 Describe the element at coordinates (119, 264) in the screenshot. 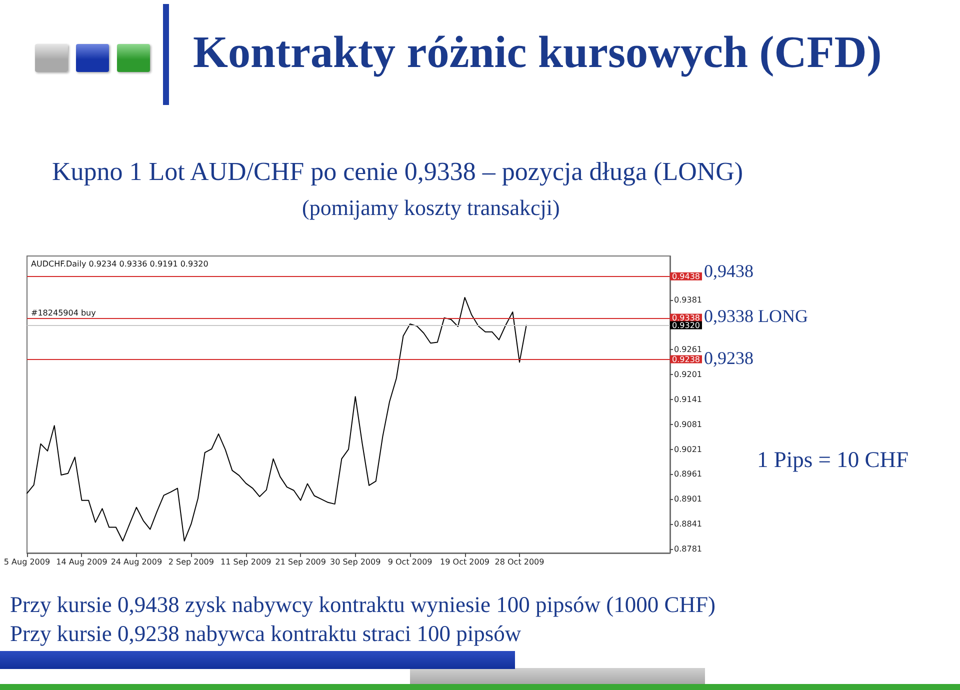

I see `annotation: AUDCHF.Daily 0.9234 0.9336 0.9191 0.9320` at that location.